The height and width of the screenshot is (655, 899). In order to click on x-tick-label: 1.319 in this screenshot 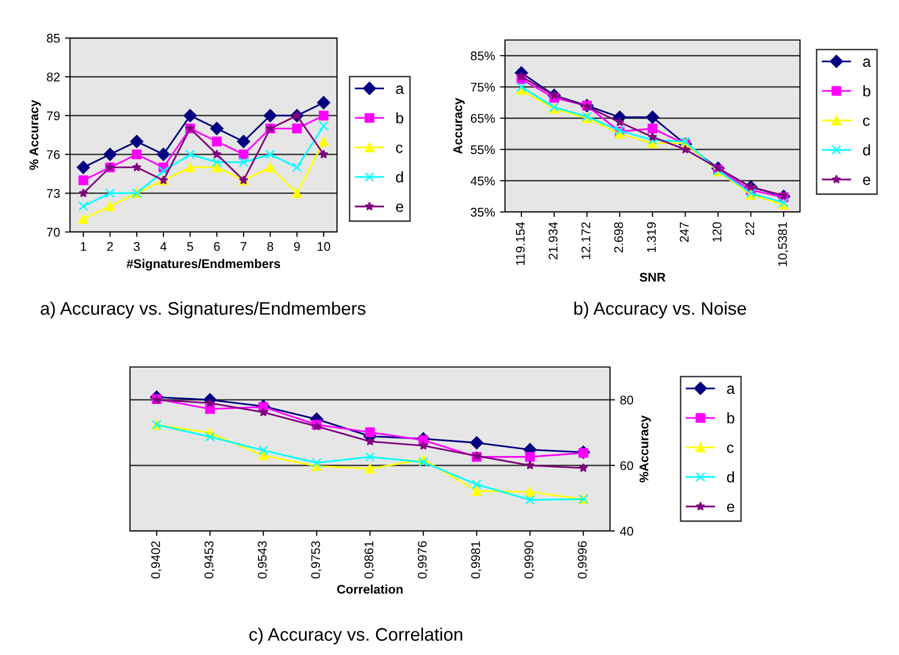, I will do `click(651, 237)`.